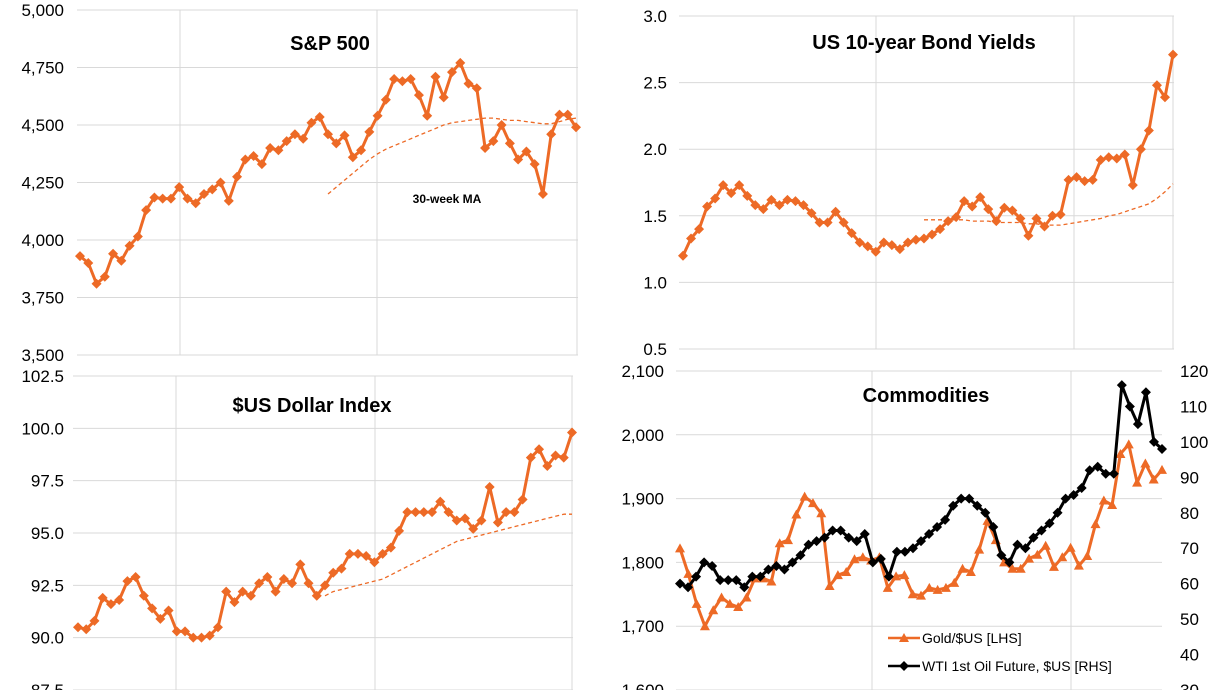  I want to click on y-tick-label: 95.0, so click(47, 533).